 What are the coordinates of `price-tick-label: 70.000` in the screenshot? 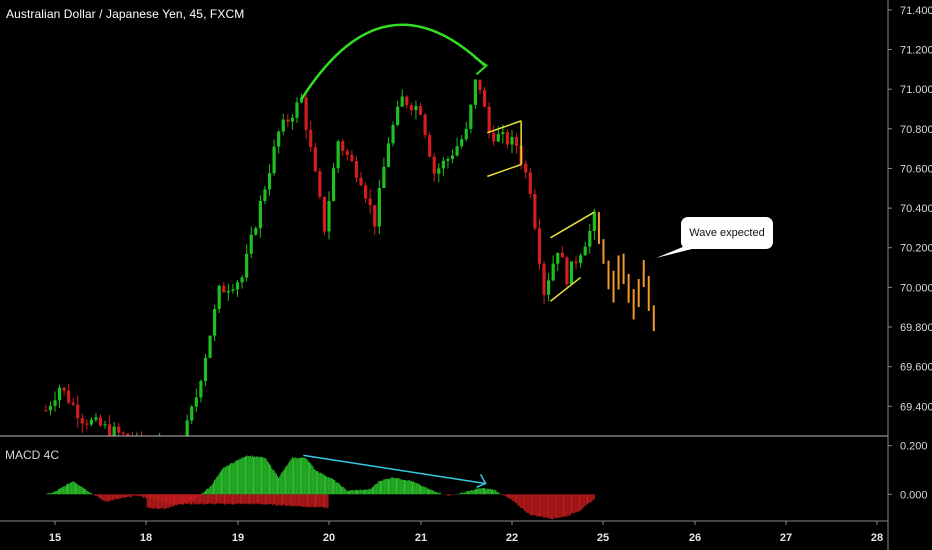 It's located at (916, 288).